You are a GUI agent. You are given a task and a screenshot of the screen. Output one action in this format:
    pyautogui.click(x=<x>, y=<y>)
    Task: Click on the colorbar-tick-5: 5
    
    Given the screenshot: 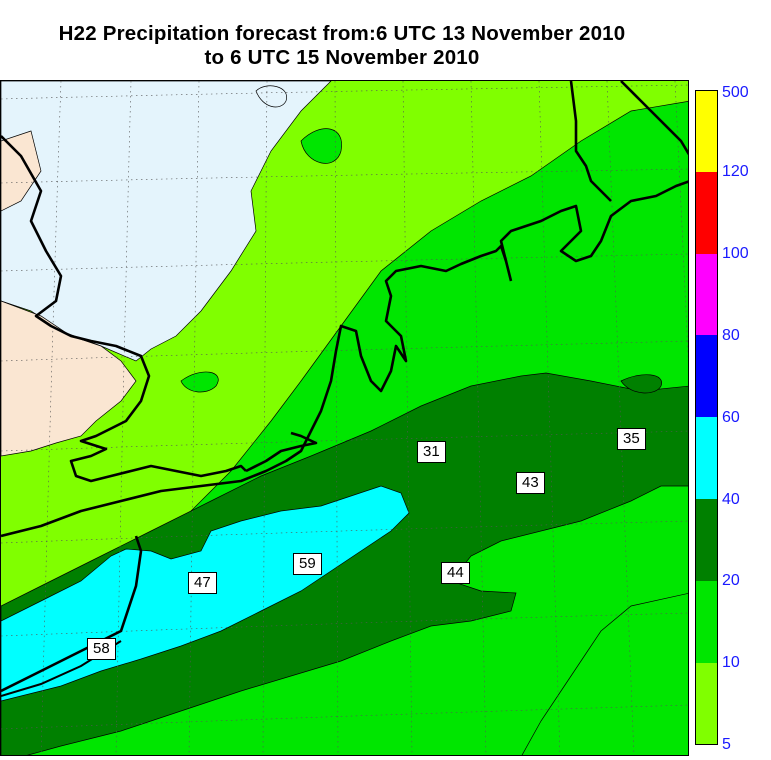 What is the action you would take?
    pyautogui.click(x=726, y=744)
    